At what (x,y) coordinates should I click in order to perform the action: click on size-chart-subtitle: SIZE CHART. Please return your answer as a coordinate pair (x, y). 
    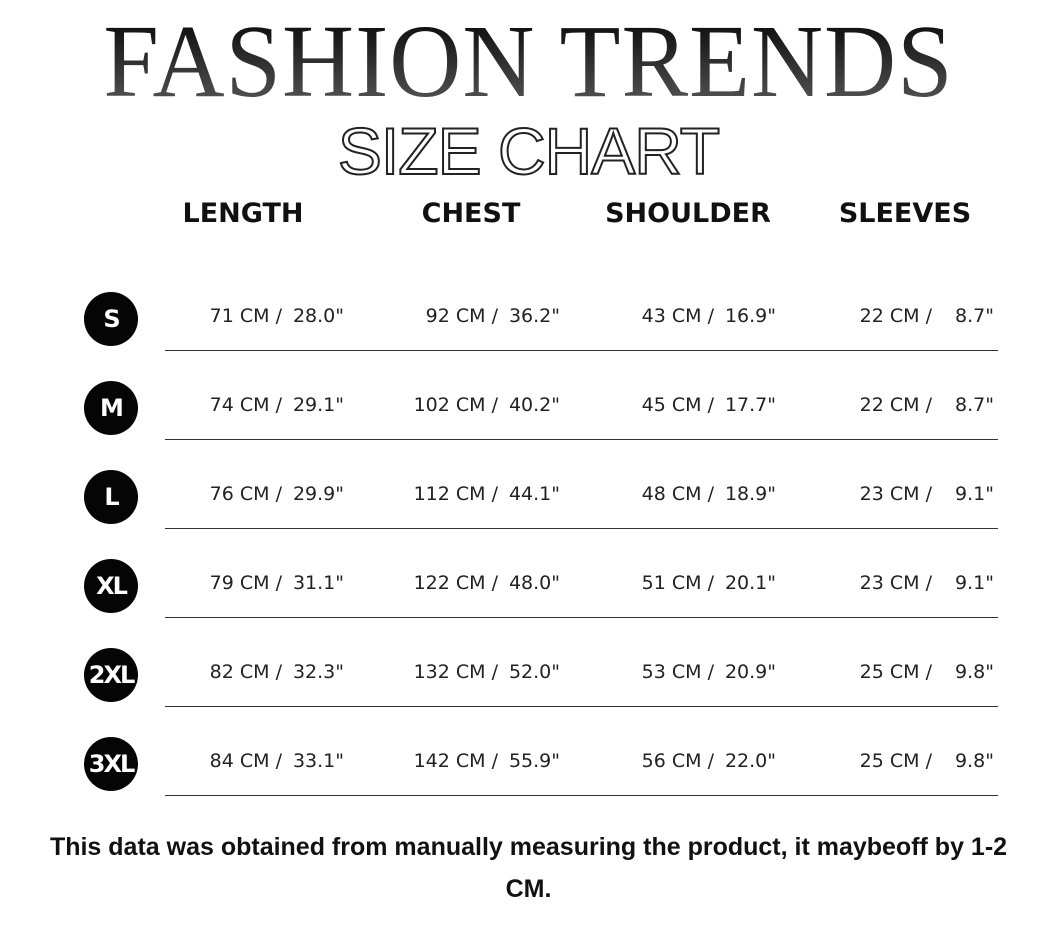
    Looking at the image, I should click on (529, 151).